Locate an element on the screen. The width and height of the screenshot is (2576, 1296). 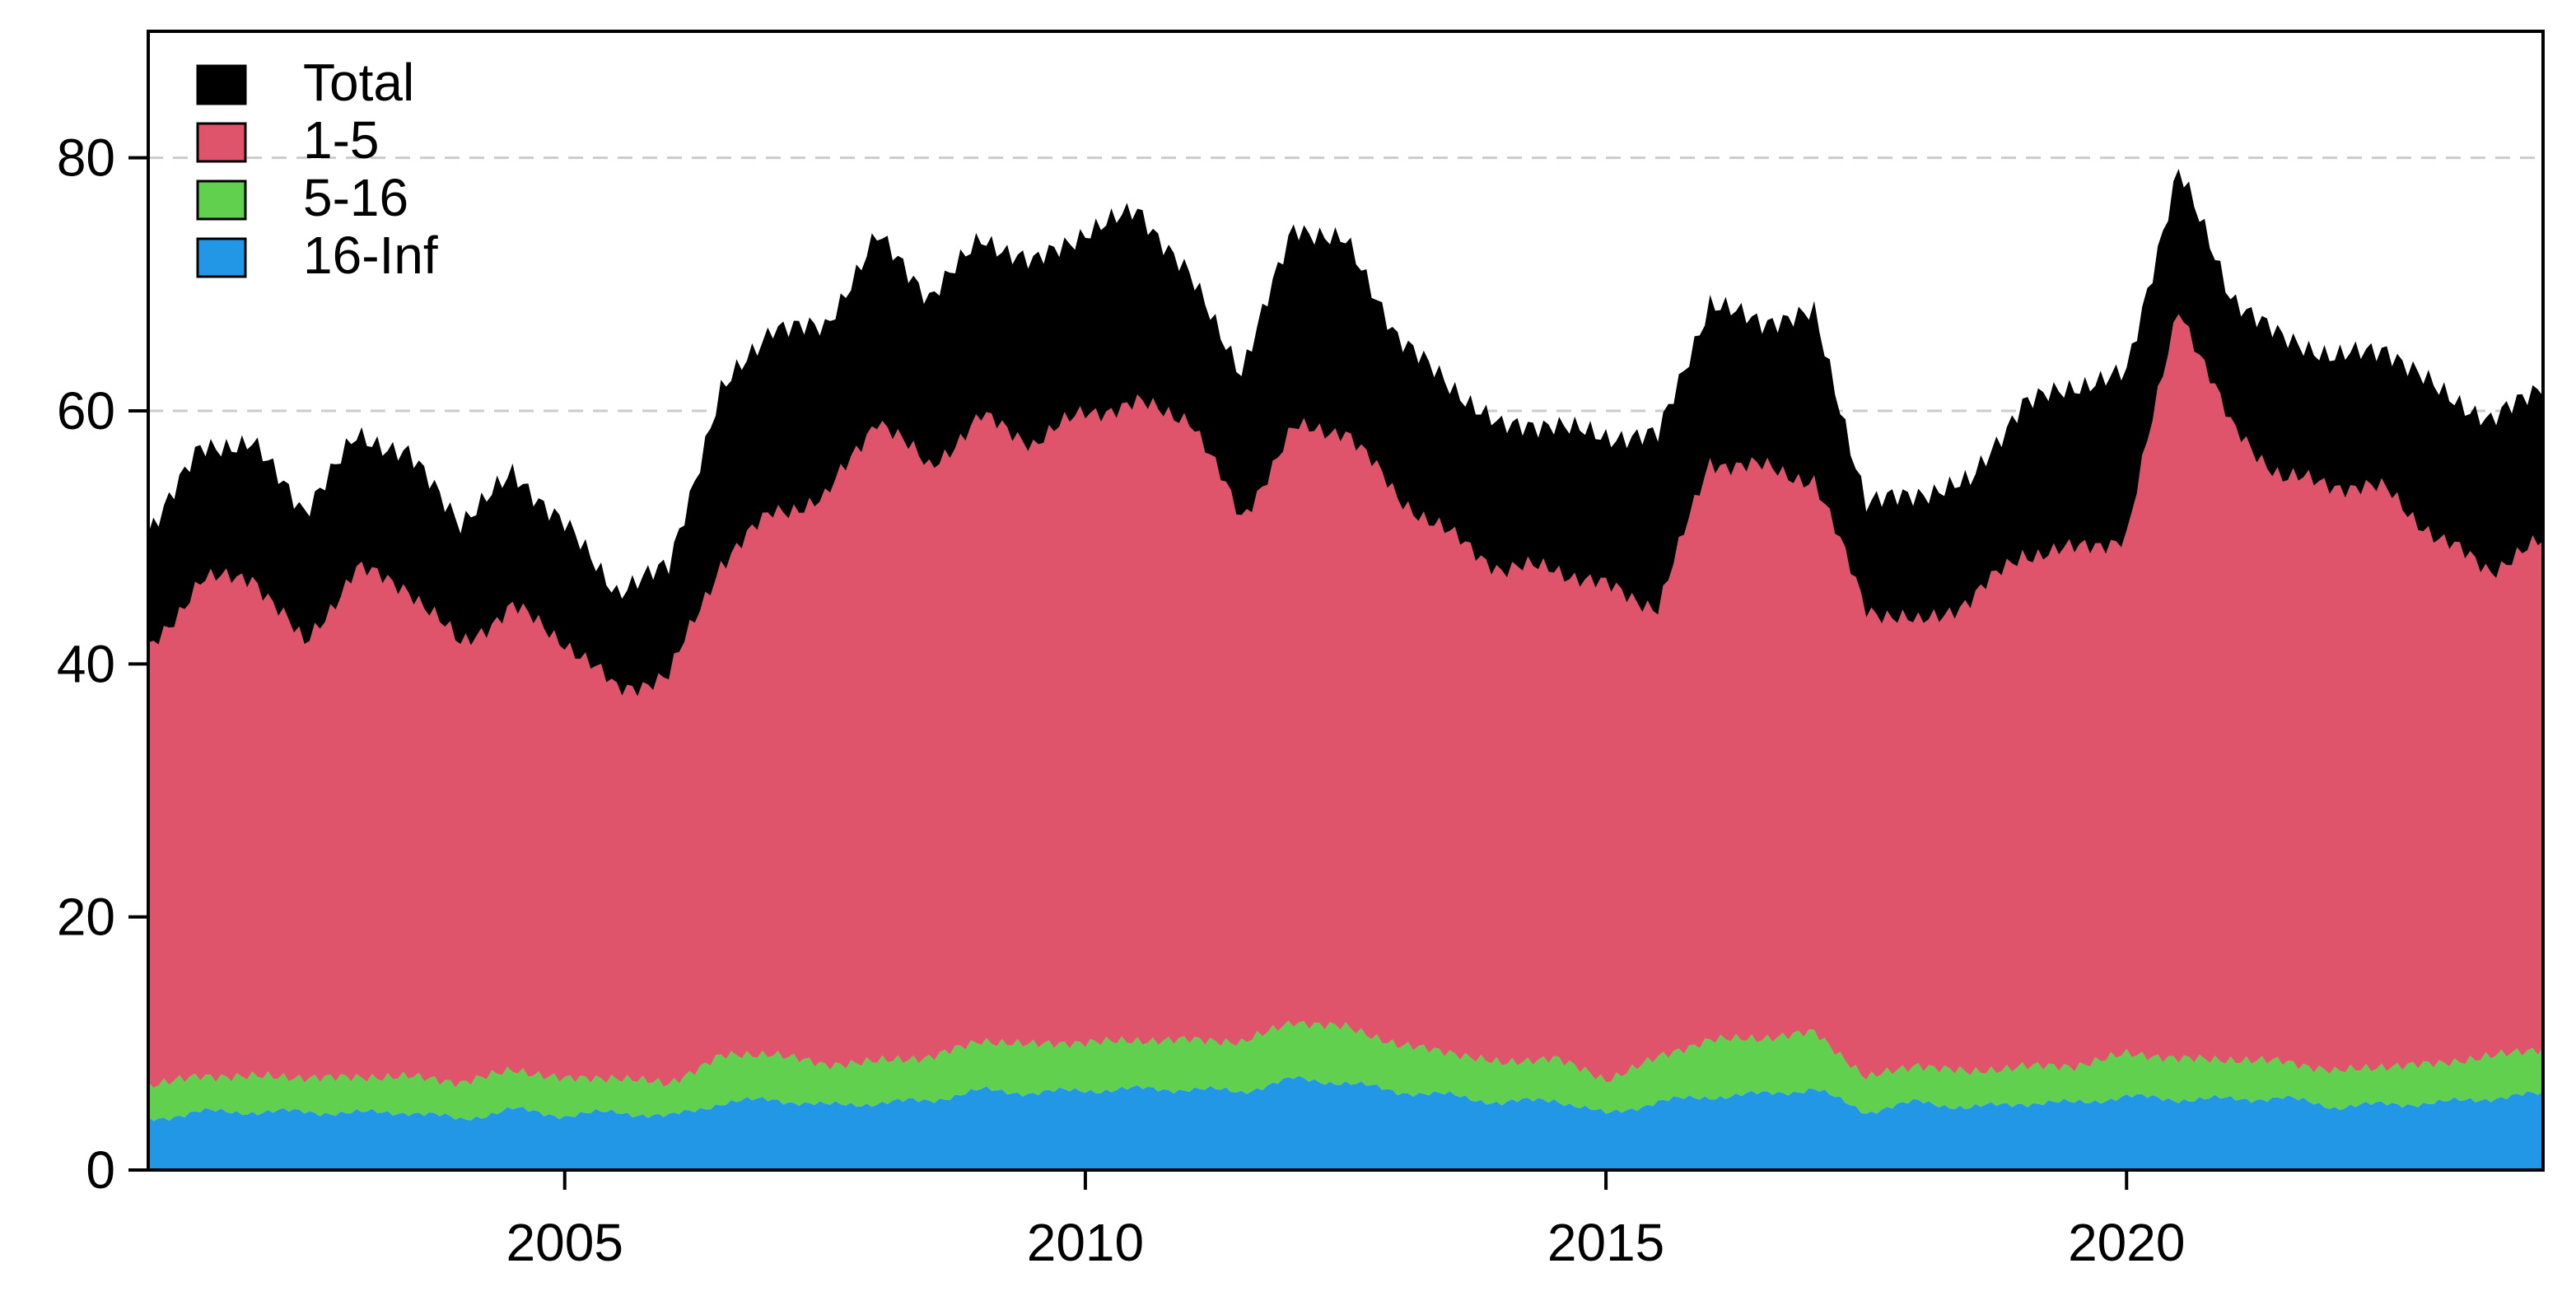
legend-label-16-inf: 16-Inf is located at coordinates (370, 255).